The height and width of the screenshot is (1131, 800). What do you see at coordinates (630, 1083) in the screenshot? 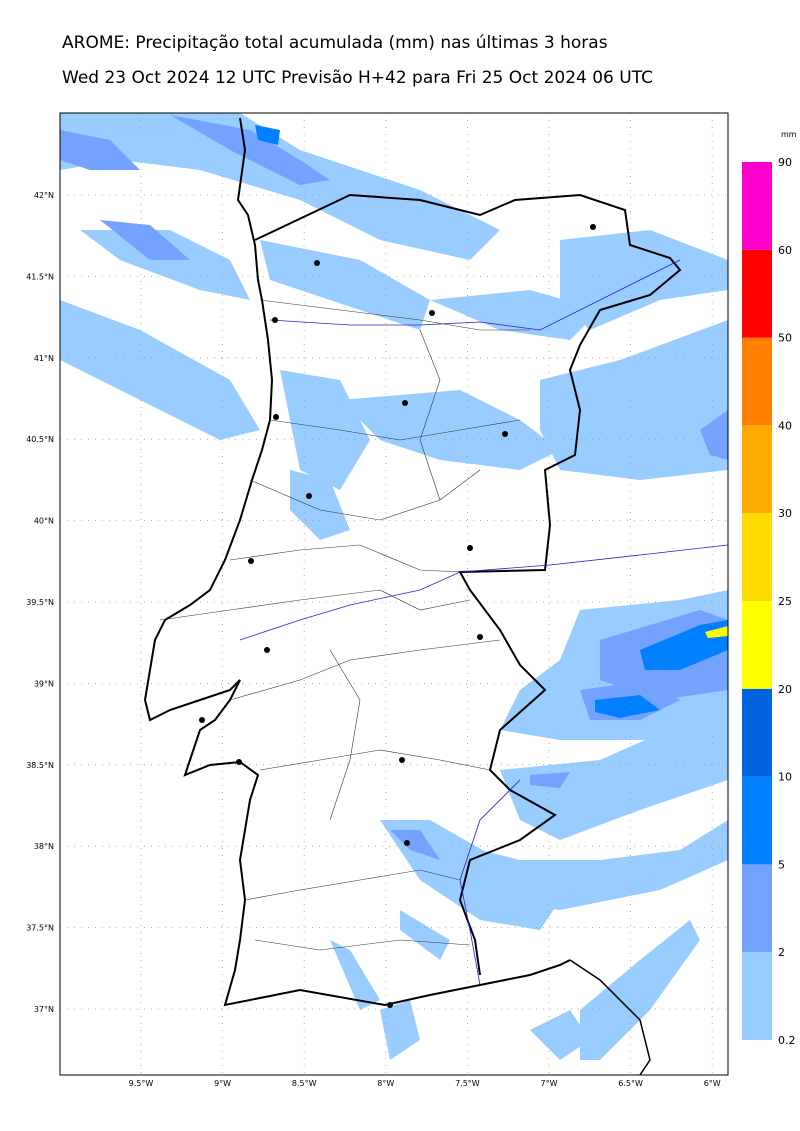
I see `lon-label: 6.5°W` at bounding box center [630, 1083].